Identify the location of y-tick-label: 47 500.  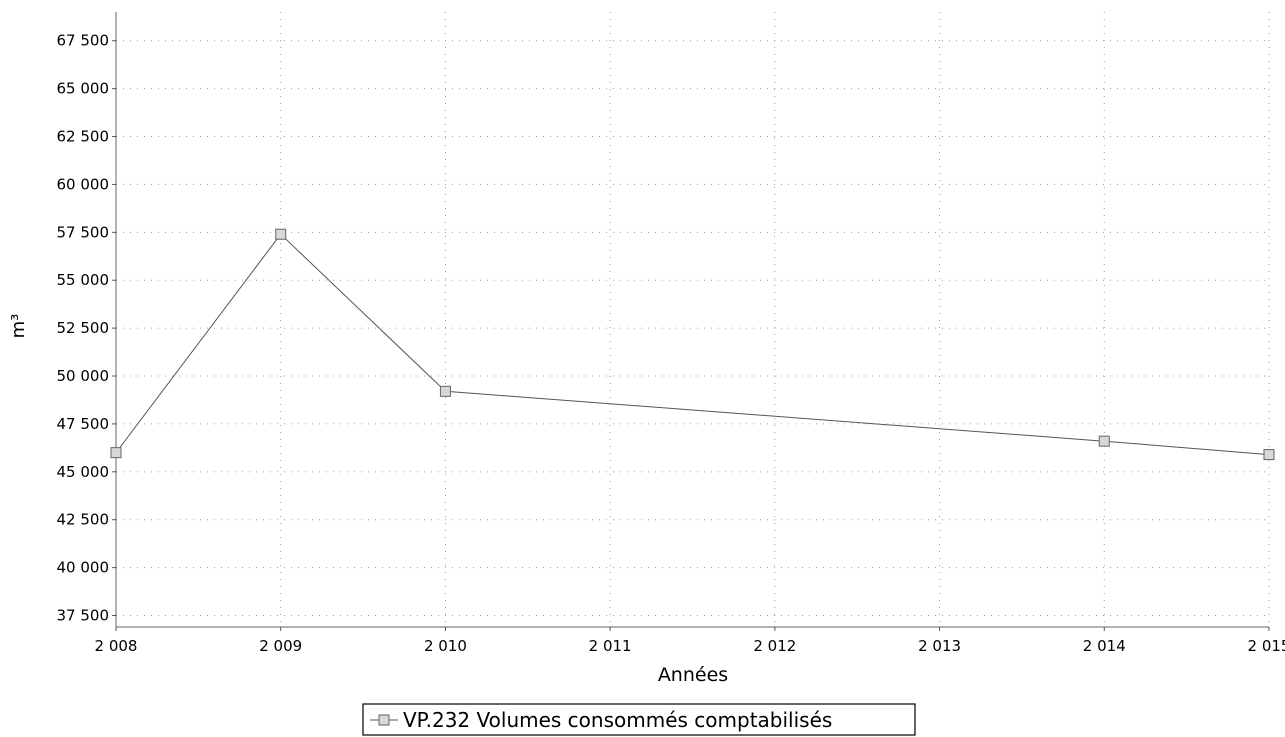
(83, 424).